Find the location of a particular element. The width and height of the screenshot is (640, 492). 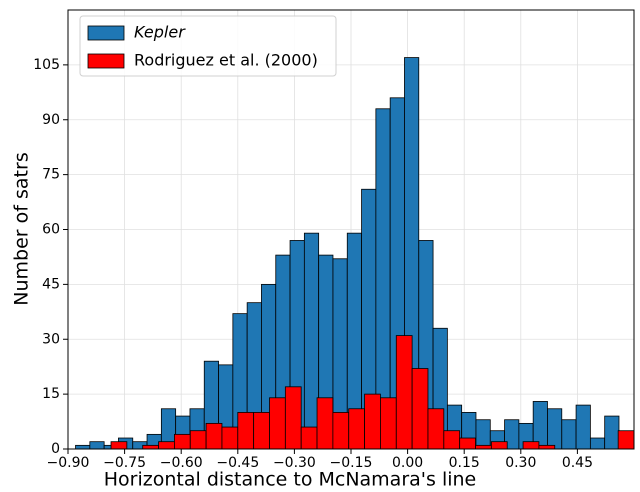

legend-label: Rodriguez et al. (2000) is located at coordinates (226, 60).